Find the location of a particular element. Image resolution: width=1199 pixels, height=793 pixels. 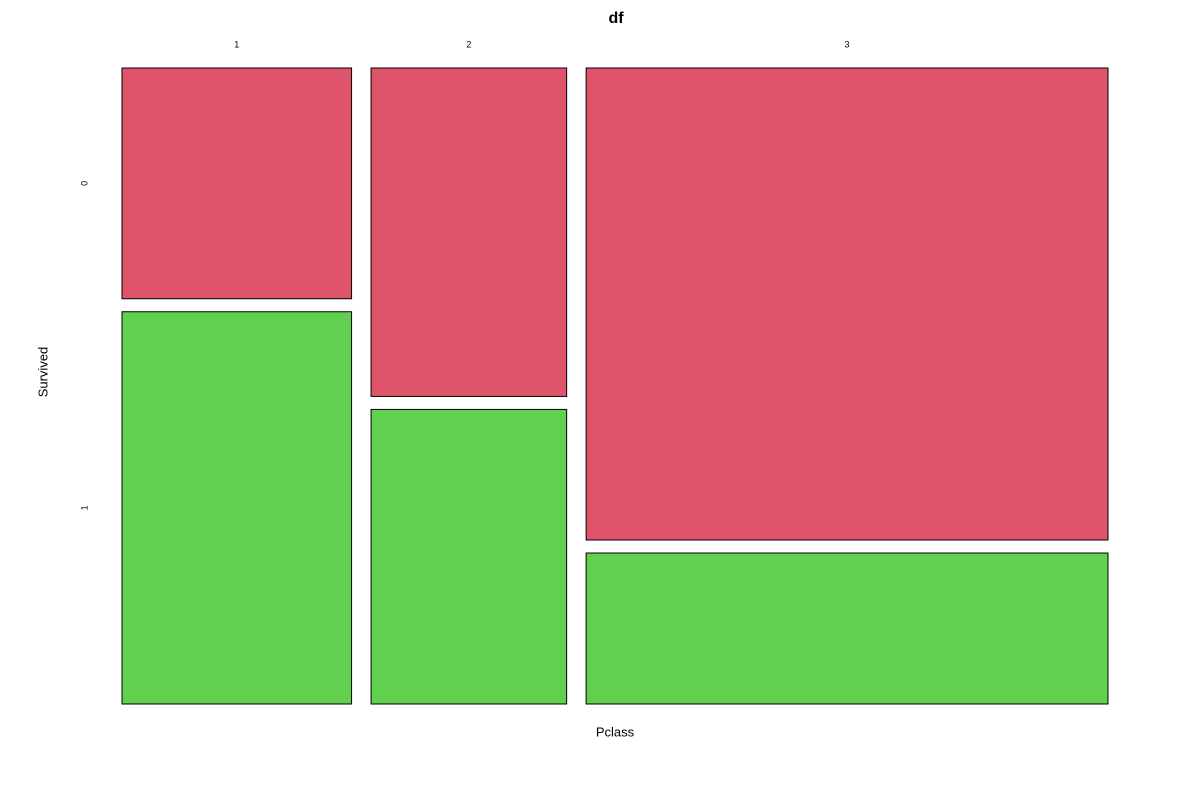

y-category-label: 0 is located at coordinates (84, 183).